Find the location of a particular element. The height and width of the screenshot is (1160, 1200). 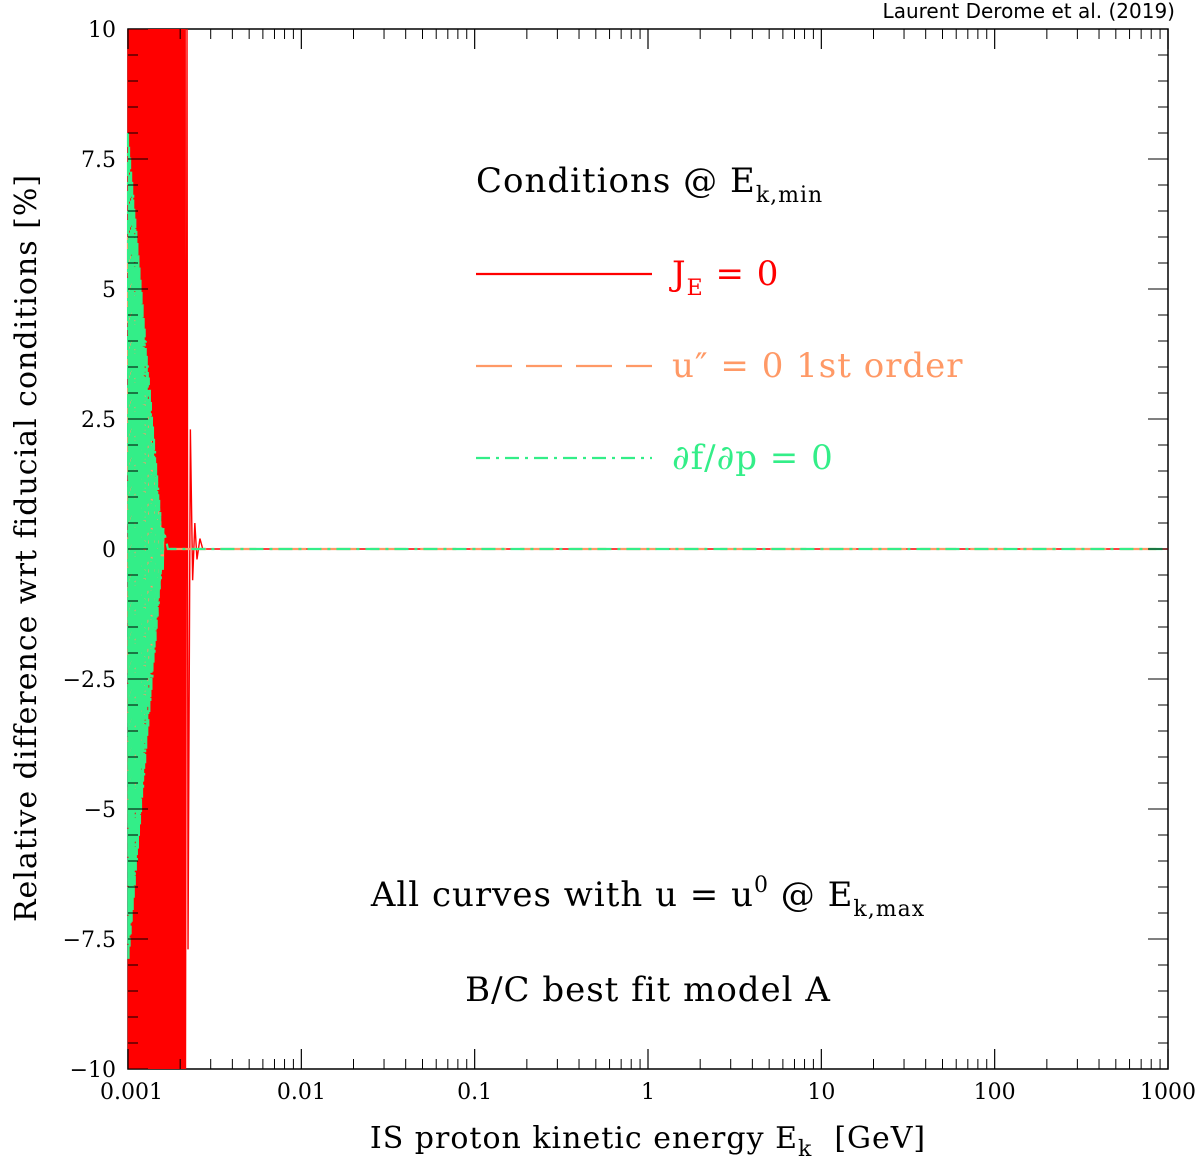

y-tick-label: 7.5 is located at coordinates (98, 160).